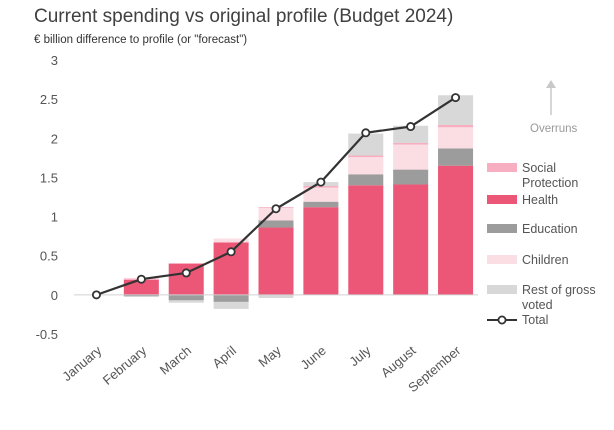 This screenshot has height=430, width=614. I want to click on legend-swatch-children, so click(502, 259).